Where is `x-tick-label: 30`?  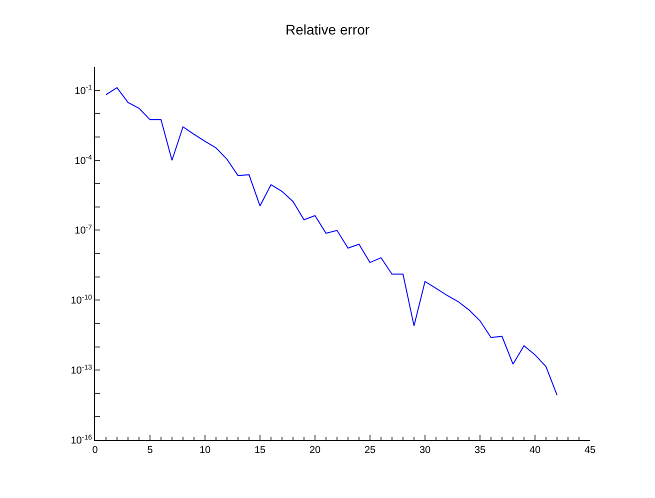
x-tick-label: 30 is located at coordinates (425, 450).